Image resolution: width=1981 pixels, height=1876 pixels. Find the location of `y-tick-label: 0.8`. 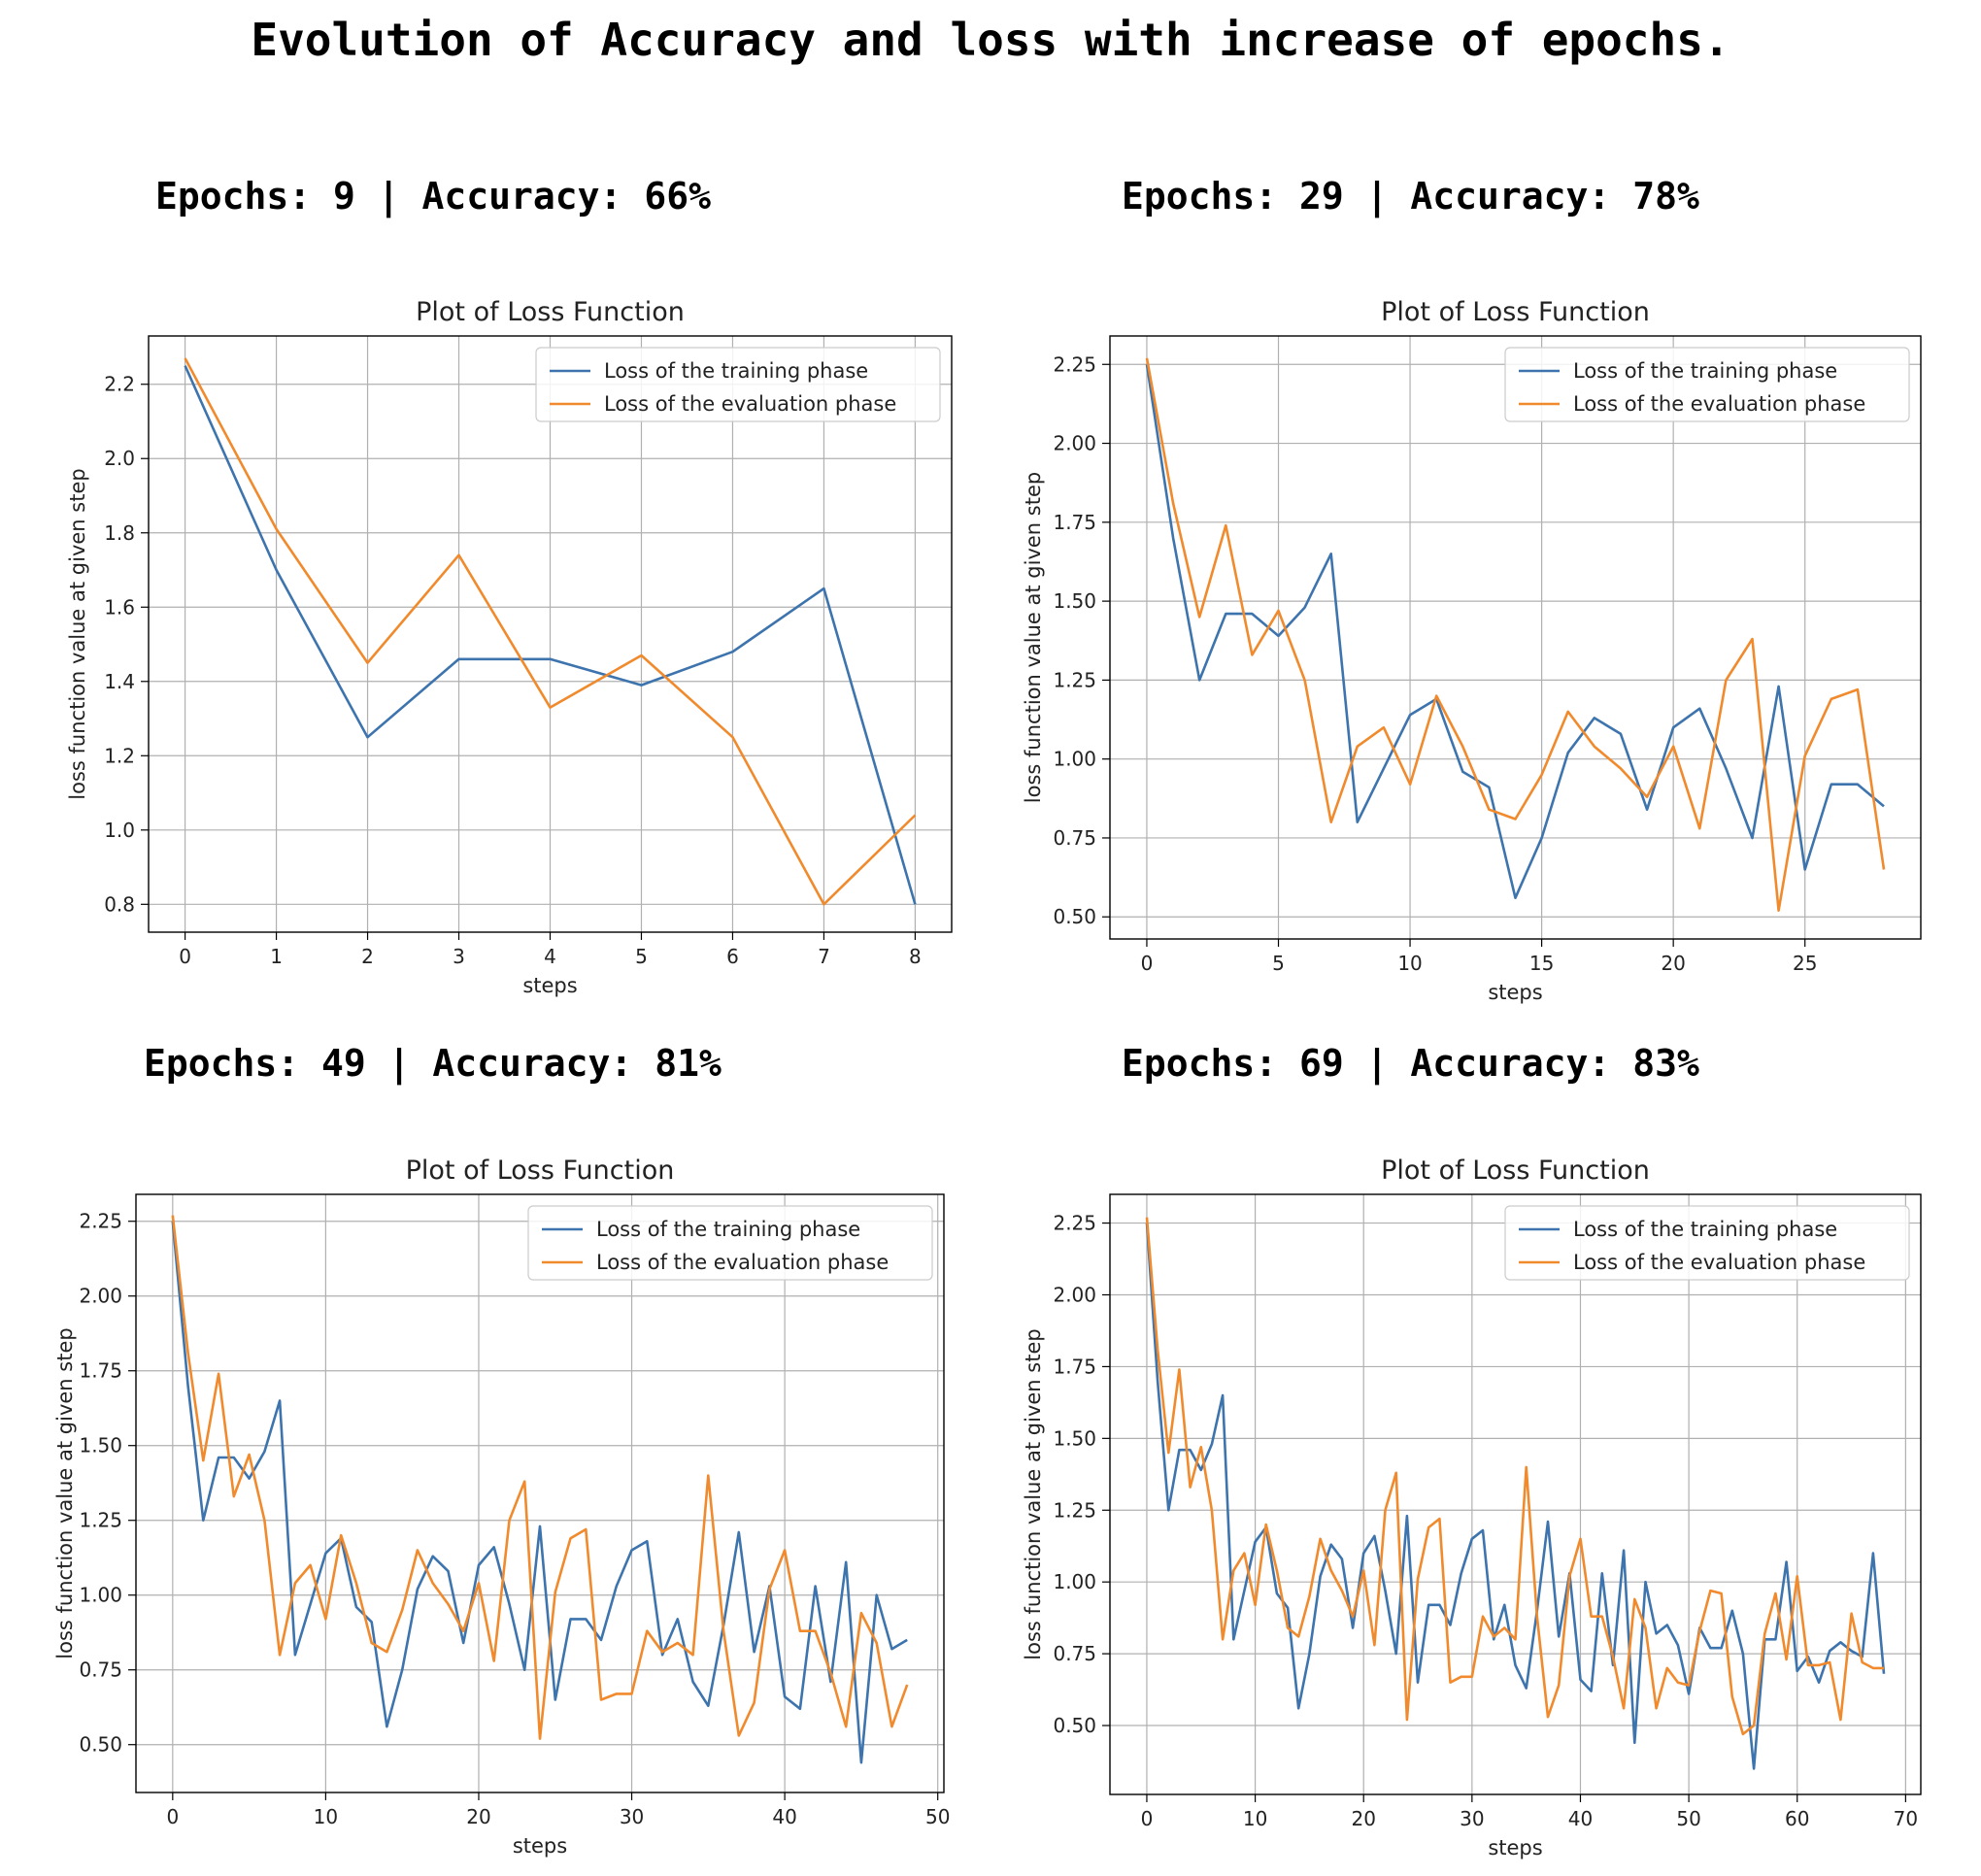

y-tick-label: 0.8 is located at coordinates (119, 904).